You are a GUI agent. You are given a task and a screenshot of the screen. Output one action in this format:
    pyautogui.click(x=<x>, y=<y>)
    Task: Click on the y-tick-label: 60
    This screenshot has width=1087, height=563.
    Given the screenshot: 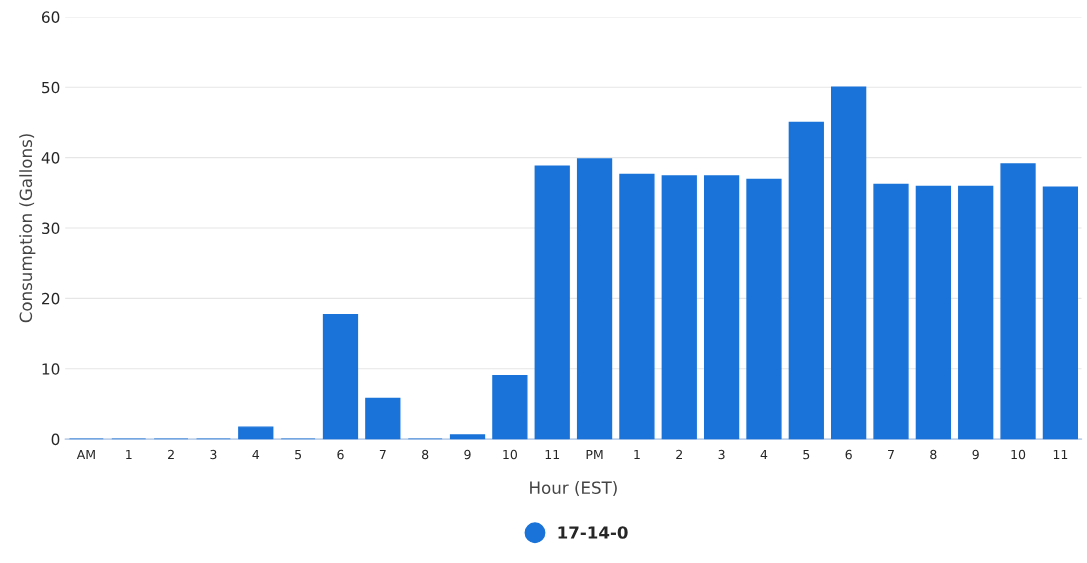 What is the action you would take?
    pyautogui.click(x=50, y=17)
    